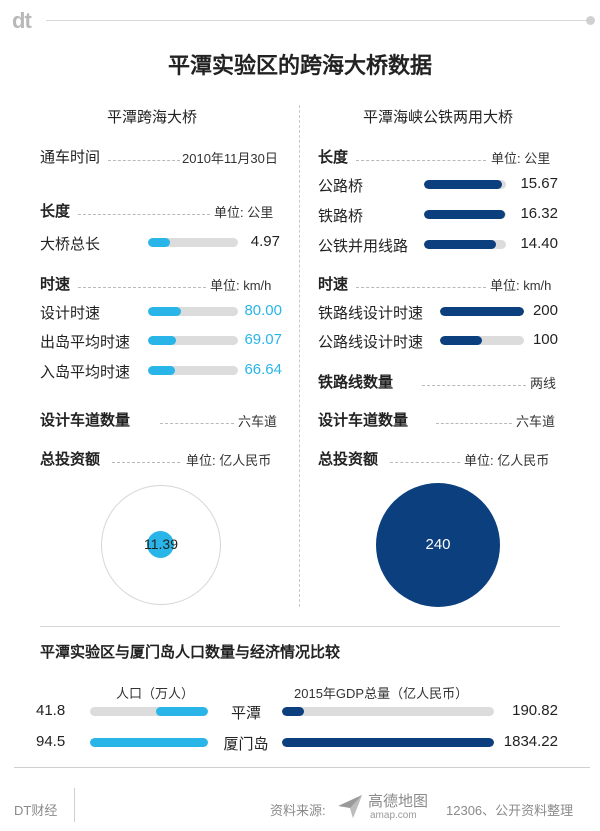  What do you see at coordinates (85, 420) in the screenshot?
I see `left-lanes-label: 设计车道数量` at bounding box center [85, 420].